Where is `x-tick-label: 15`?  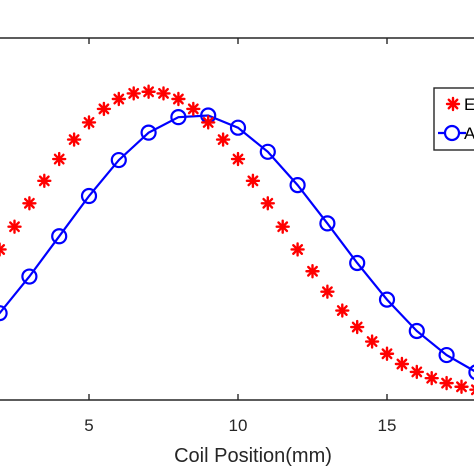
x-tick-label: 15 is located at coordinates (387, 425).